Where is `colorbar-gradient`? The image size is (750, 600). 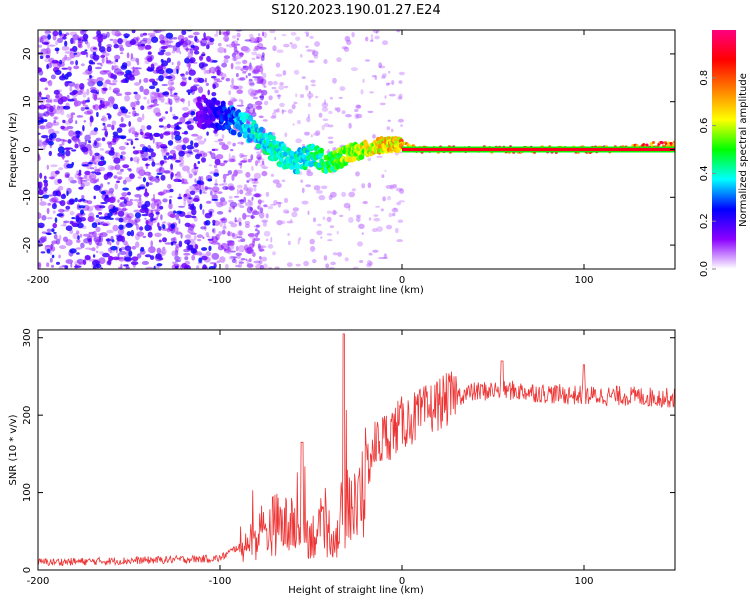 colorbar-gradient is located at coordinates (724, 149).